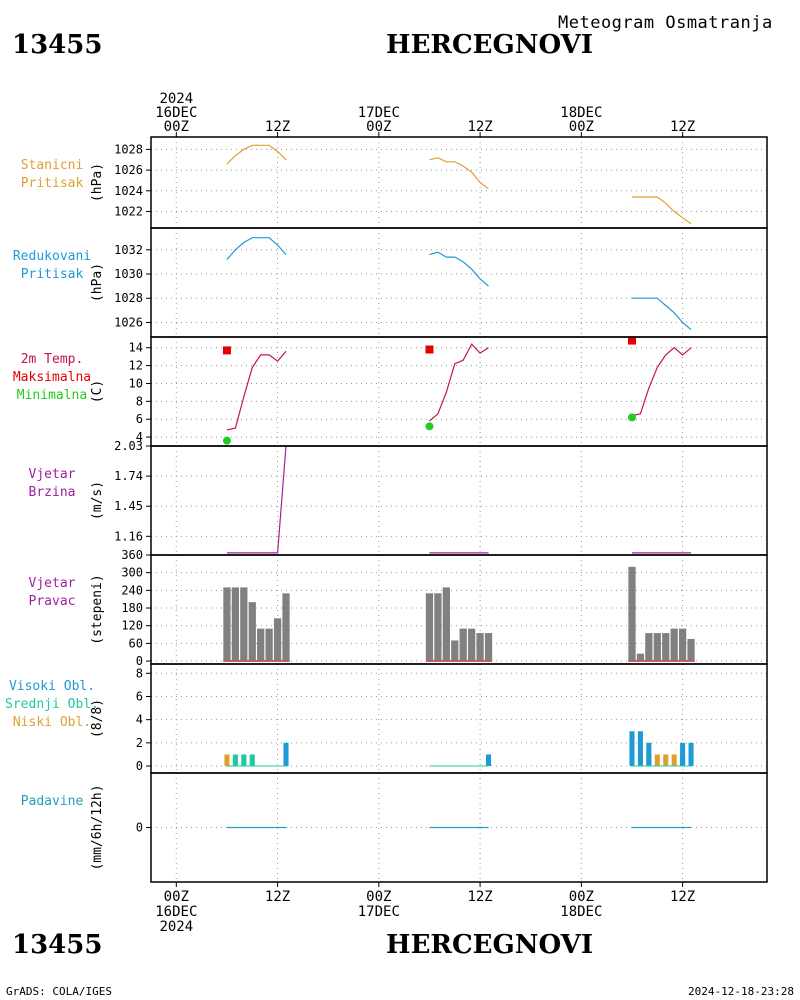 Image resolution: width=800 pixels, height=1000 pixels. I want to click on wind_dir-ytick-label: 240, so click(132, 590).